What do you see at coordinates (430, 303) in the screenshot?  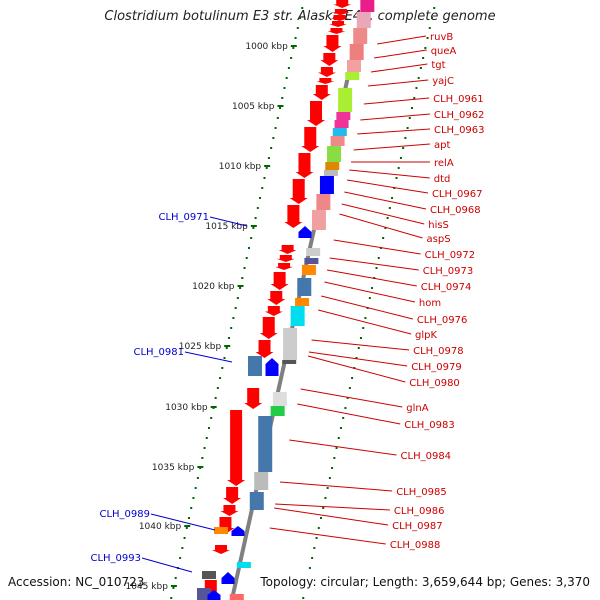 I see `right-gene-label: hom` at bounding box center [430, 303].